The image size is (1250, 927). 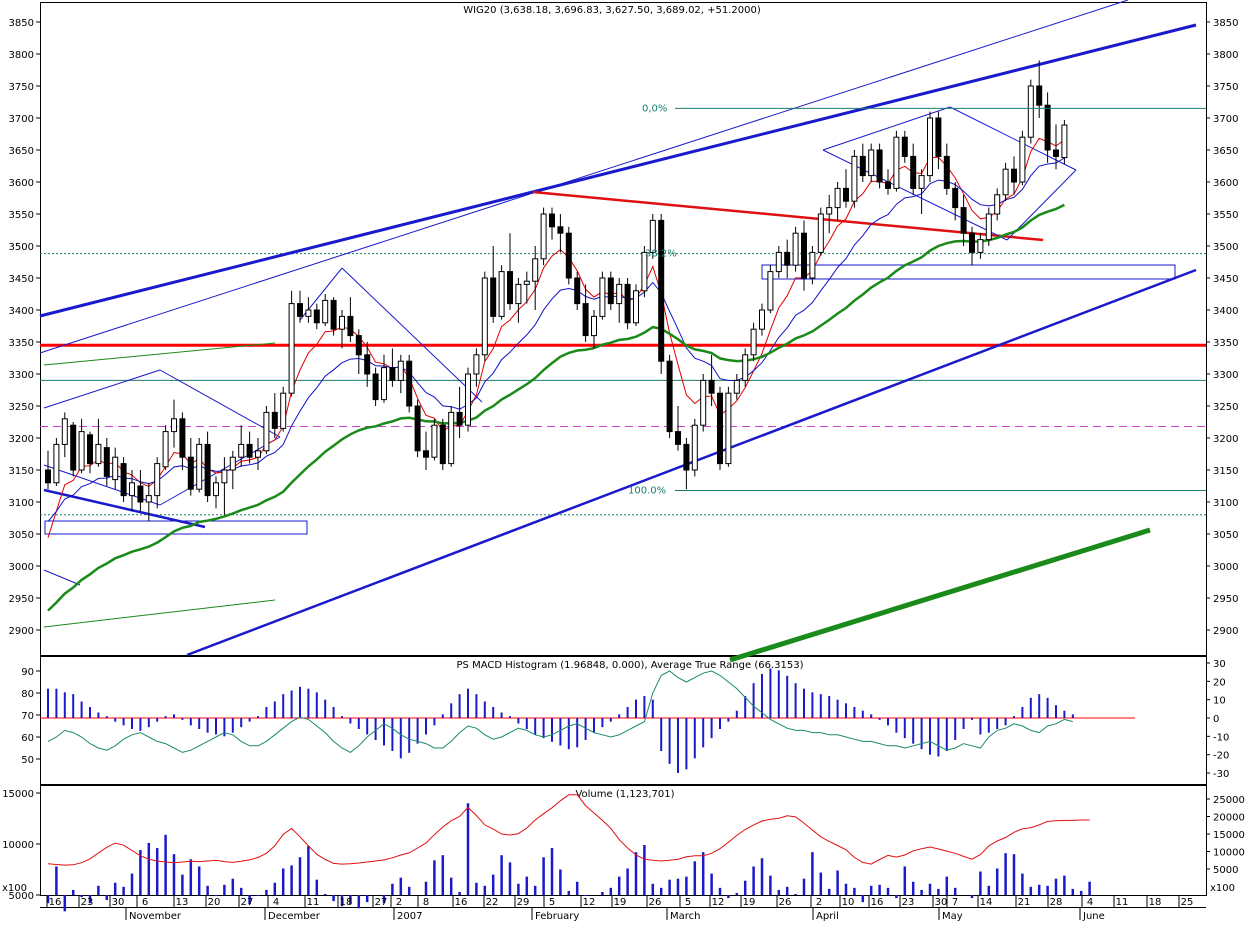 What do you see at coordinates (523, 902) in the screenshot?
I see `date-tick-label: 29` at bounding box center [523, 902].